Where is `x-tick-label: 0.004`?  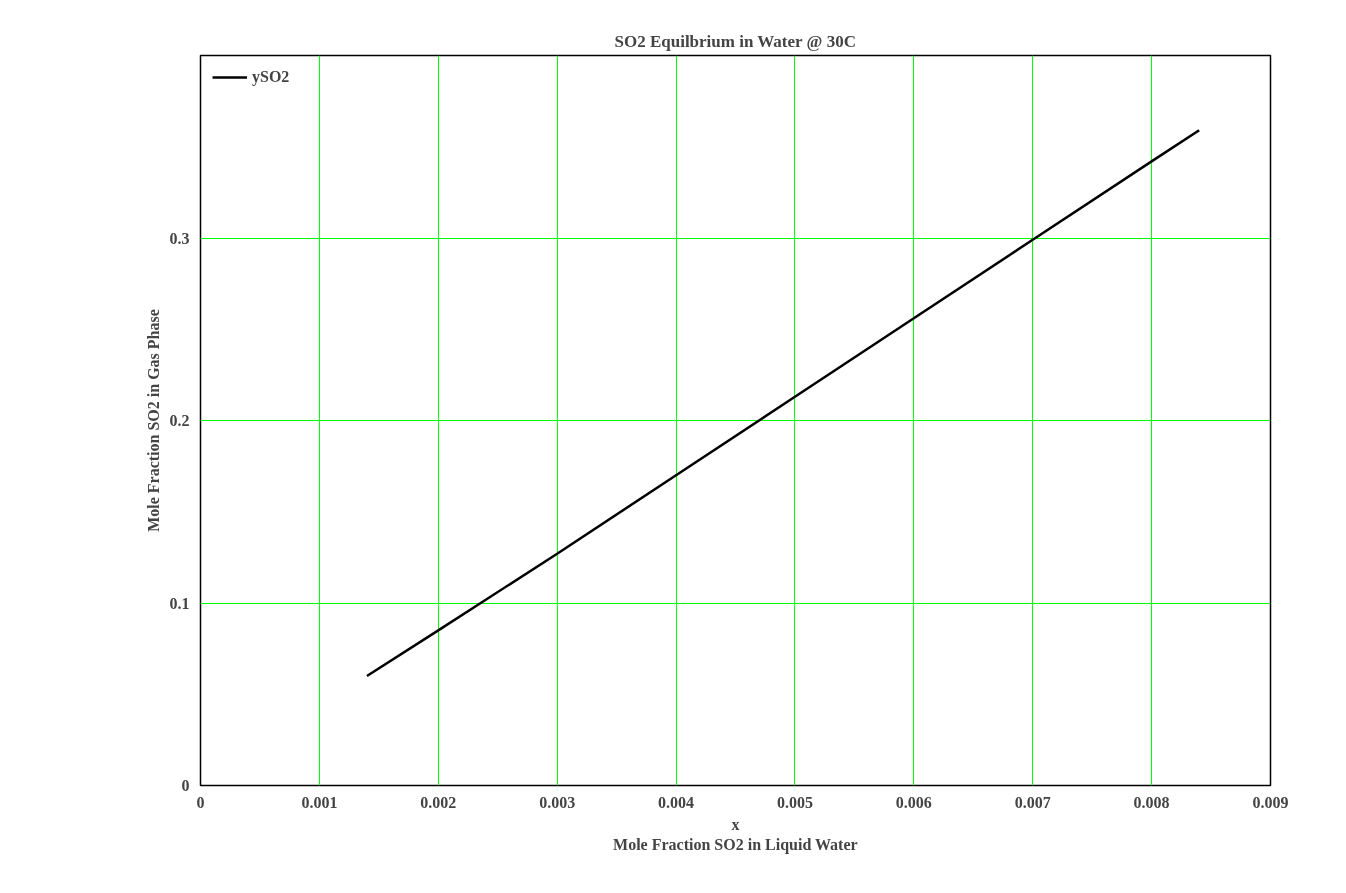 x-tick-label: 0.004 is located at coordinates (676, 802).